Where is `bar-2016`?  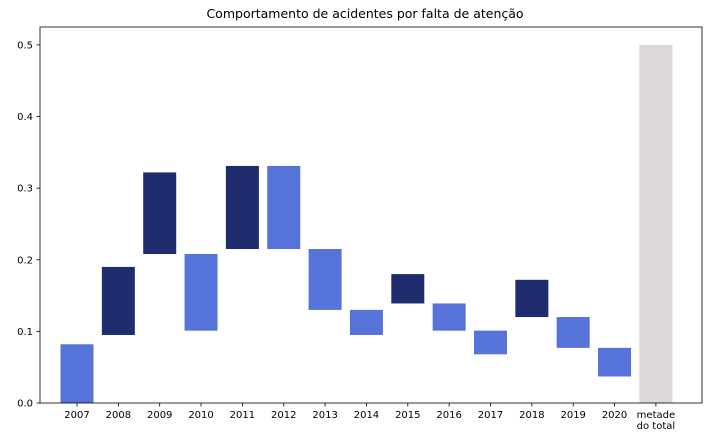 bar-2016 is located at coordinates (449, 317).